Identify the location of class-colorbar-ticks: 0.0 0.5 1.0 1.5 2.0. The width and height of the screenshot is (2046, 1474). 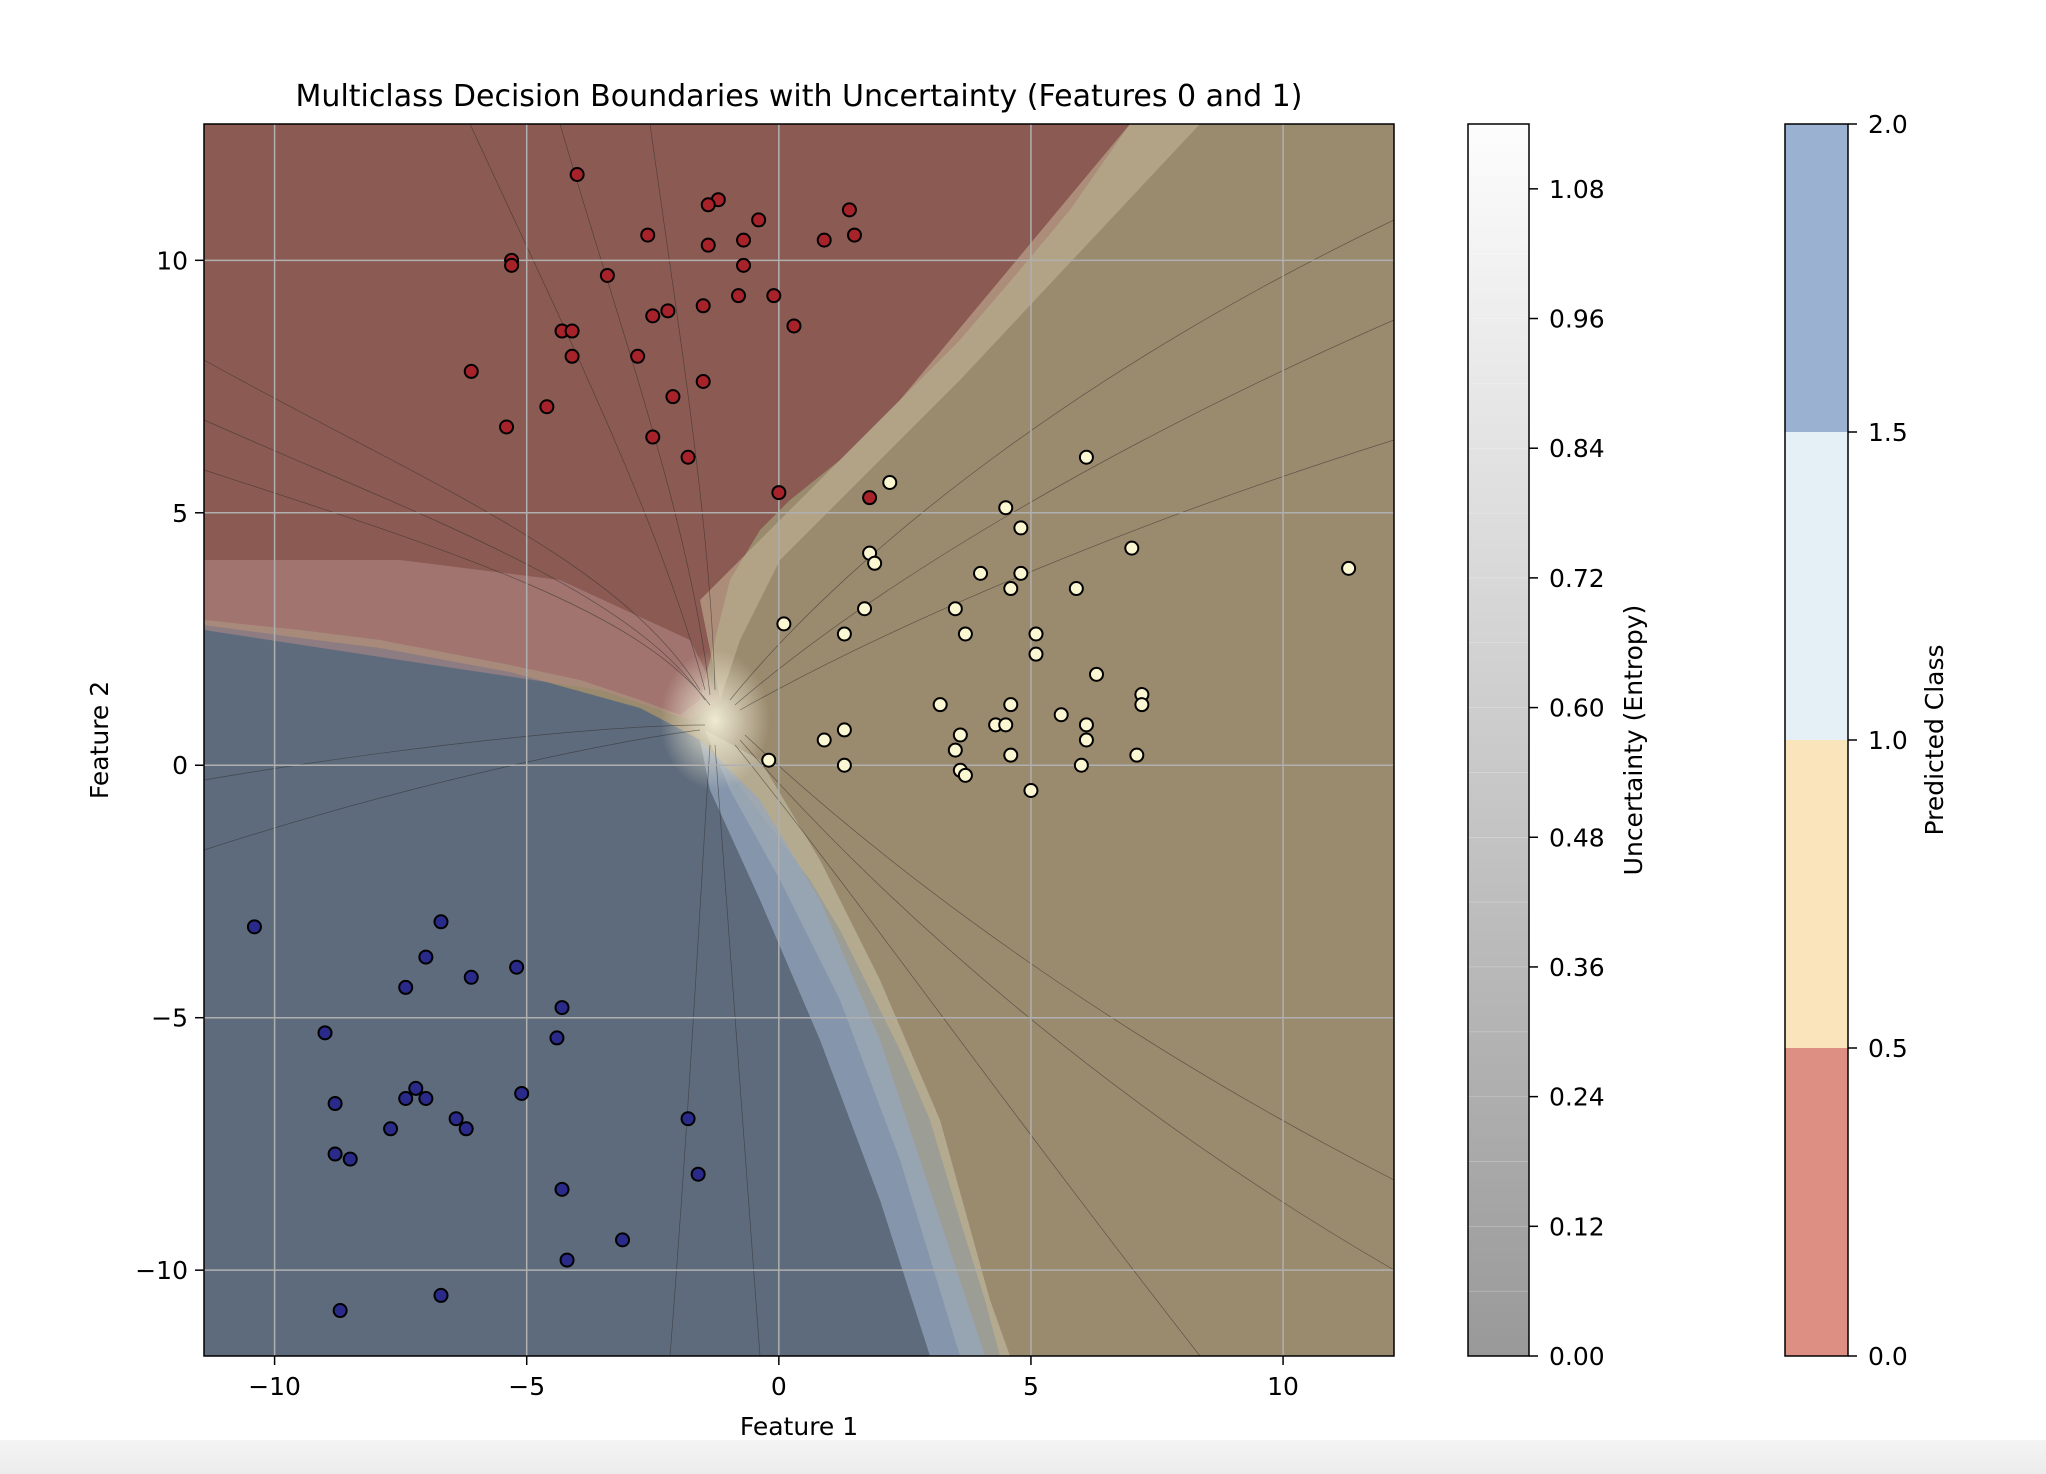
(1878, 740).